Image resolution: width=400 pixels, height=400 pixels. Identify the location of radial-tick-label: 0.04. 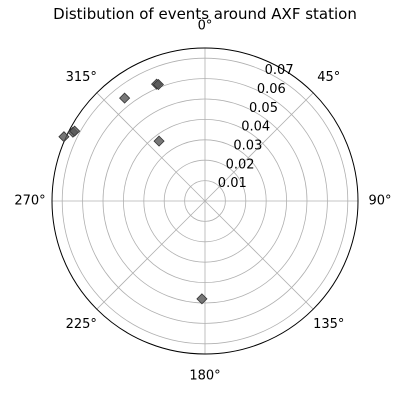
(255, 127).